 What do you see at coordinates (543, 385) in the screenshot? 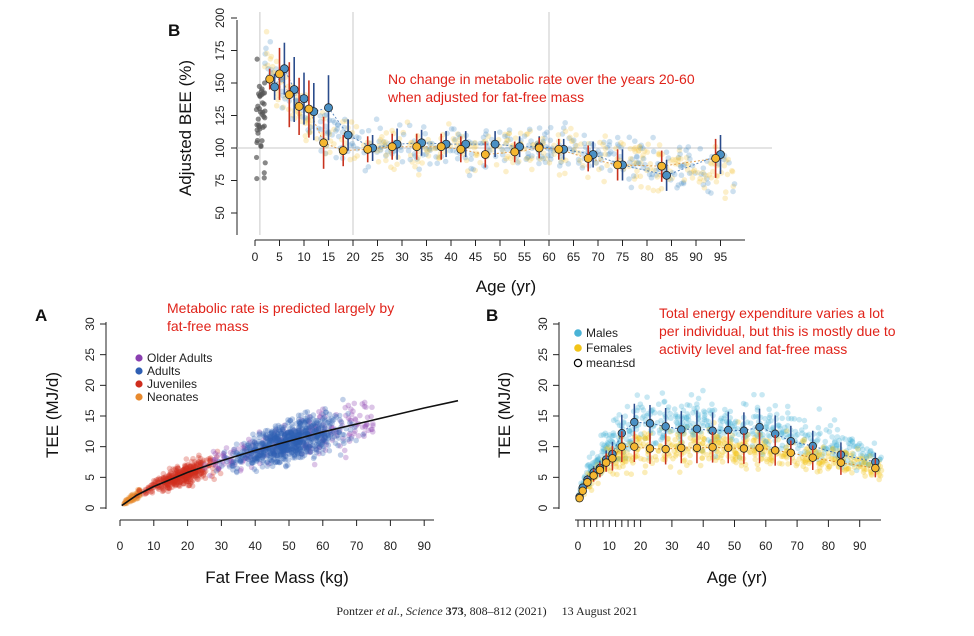
I see `y-tick-label: 20` at bounding box center [543, 385].